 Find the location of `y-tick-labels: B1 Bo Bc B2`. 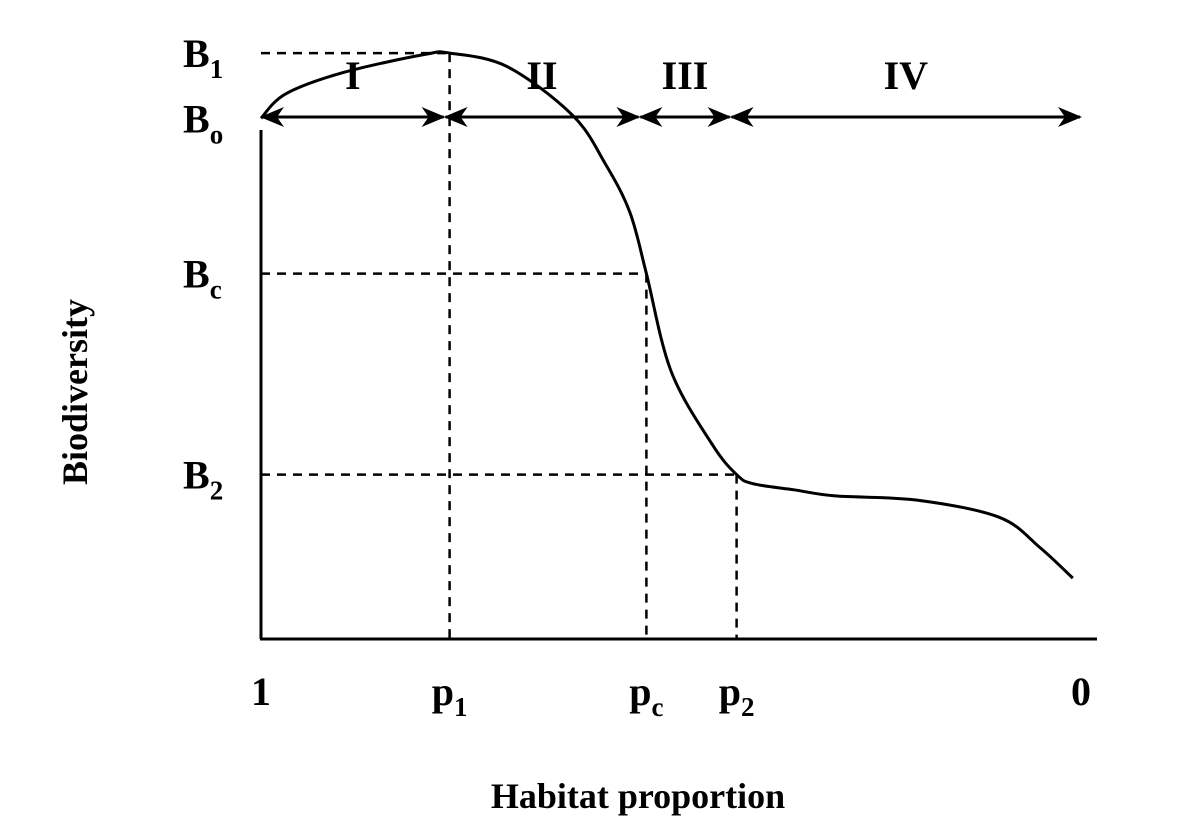

y-tick-labels: B1 Bo Bc B2 is located at coordinates (203, 268).